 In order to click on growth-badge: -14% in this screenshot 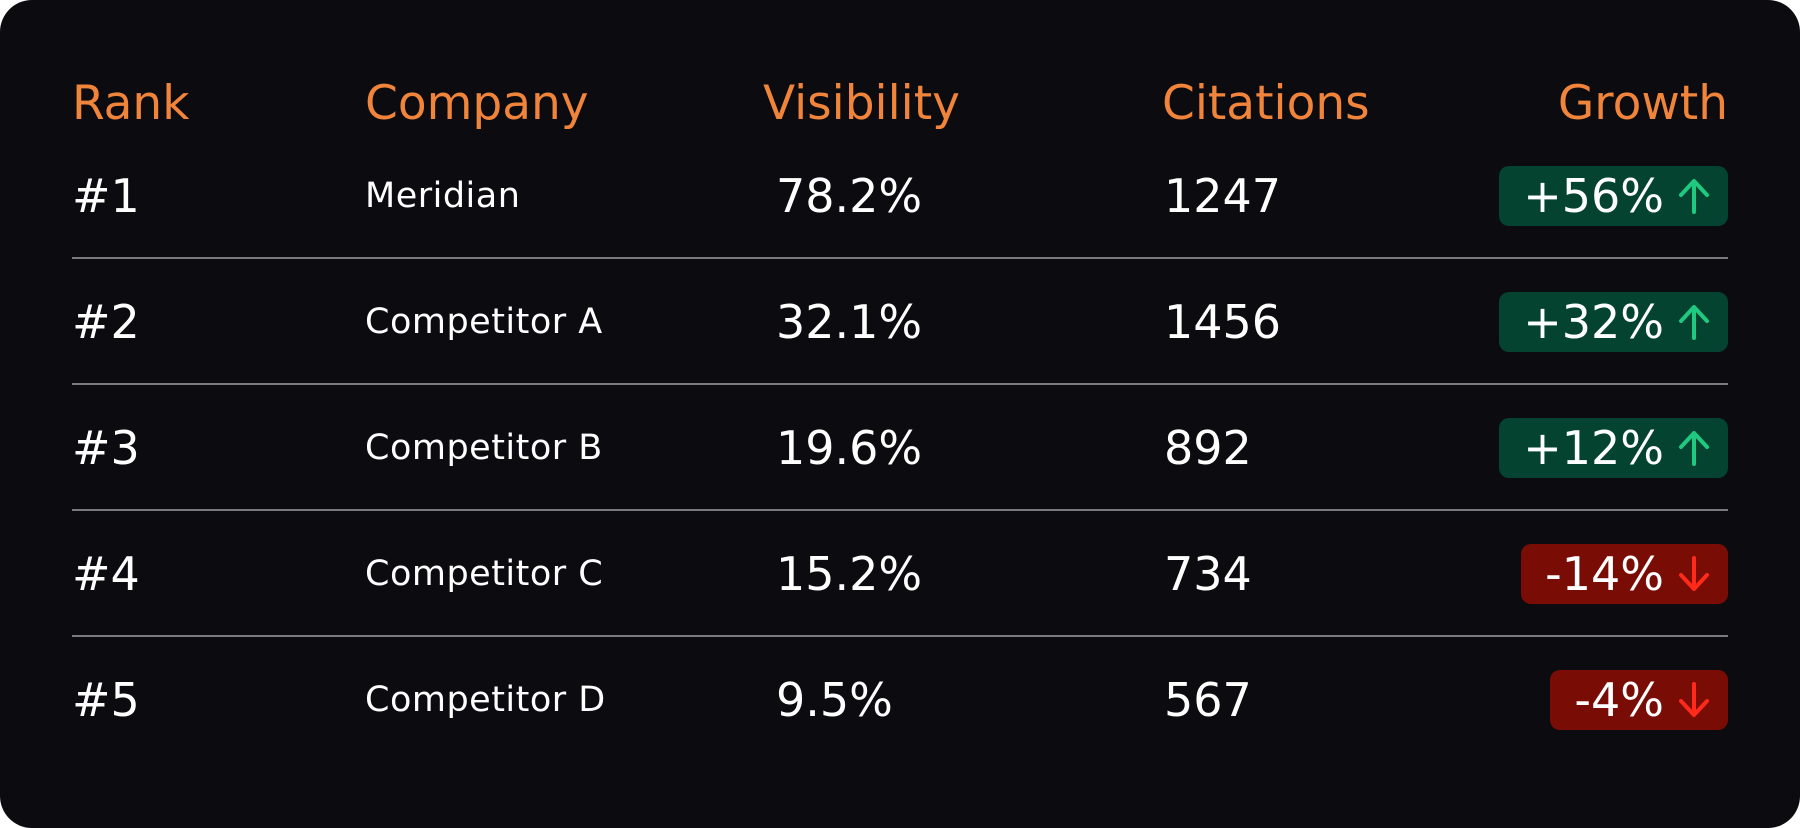, I will do `click(1624, 574)`.